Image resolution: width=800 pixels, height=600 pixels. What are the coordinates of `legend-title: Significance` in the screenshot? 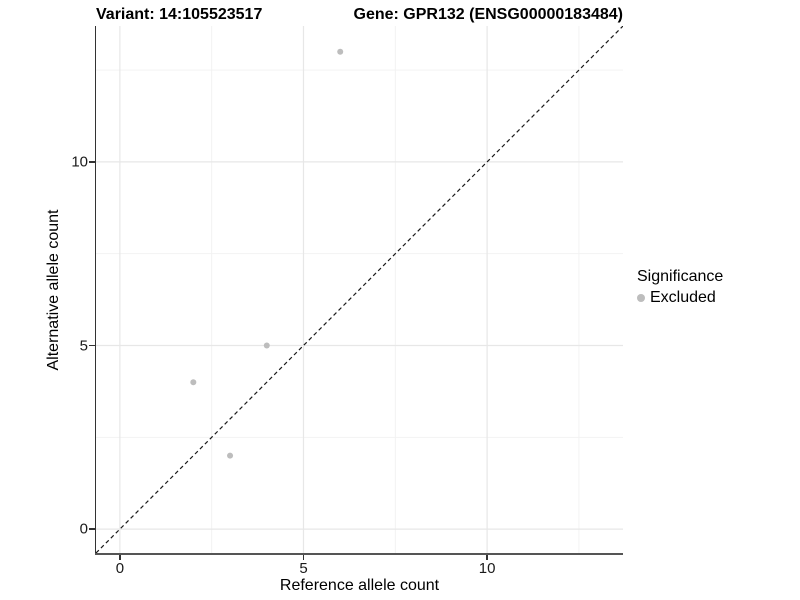 It's located at (680, 276).